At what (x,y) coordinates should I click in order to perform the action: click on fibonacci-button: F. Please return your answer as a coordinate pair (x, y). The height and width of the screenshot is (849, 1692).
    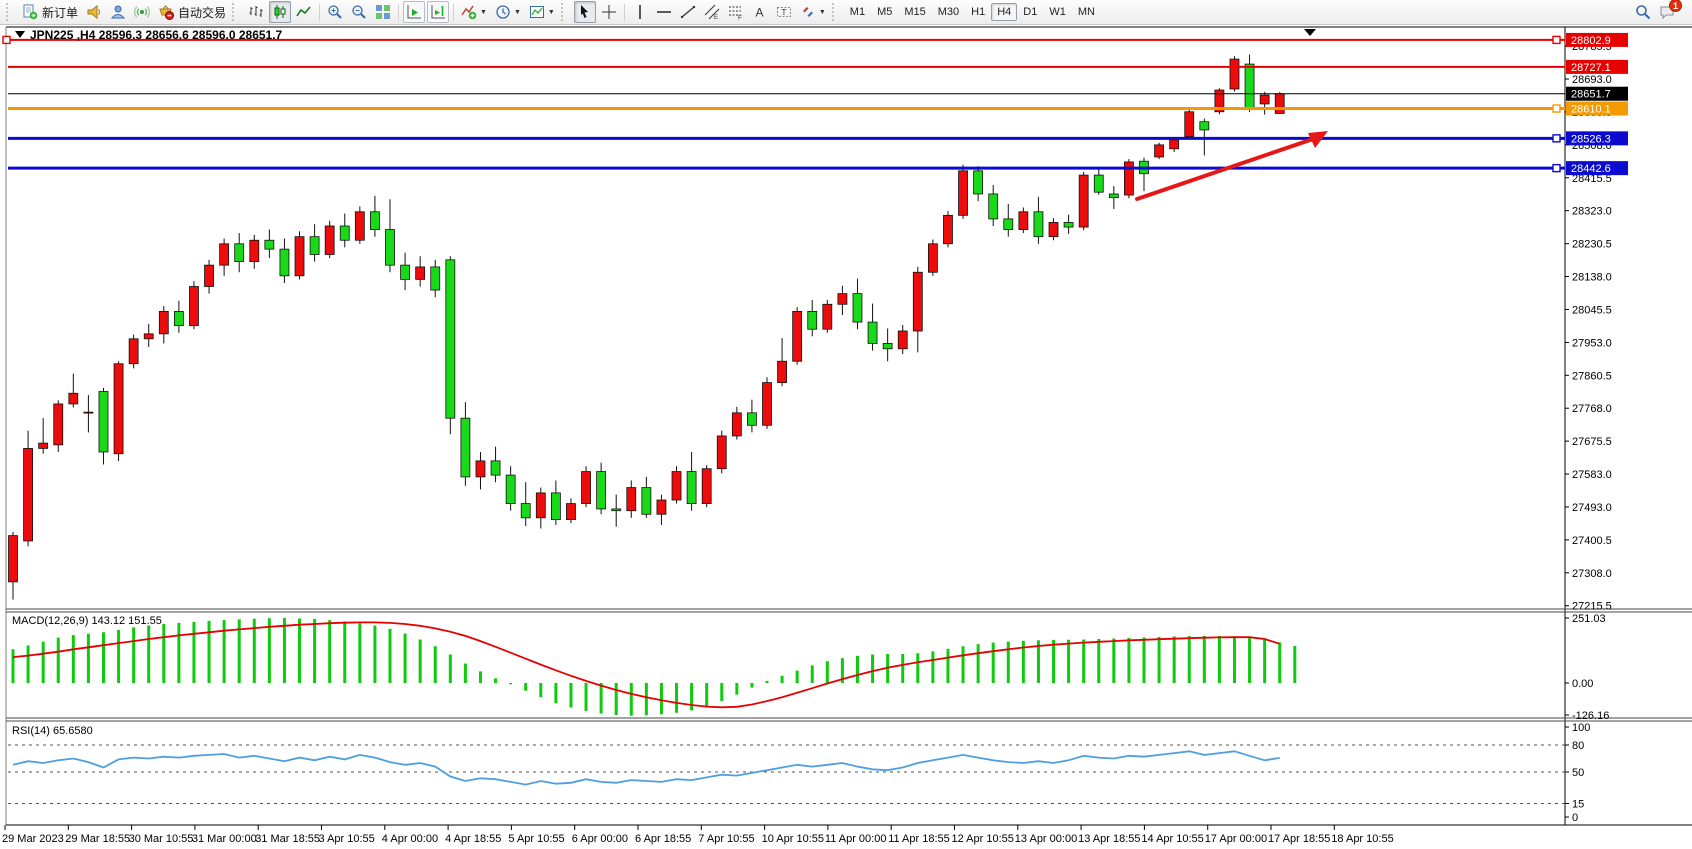
    Looking at the image, I should click on (736, 12).